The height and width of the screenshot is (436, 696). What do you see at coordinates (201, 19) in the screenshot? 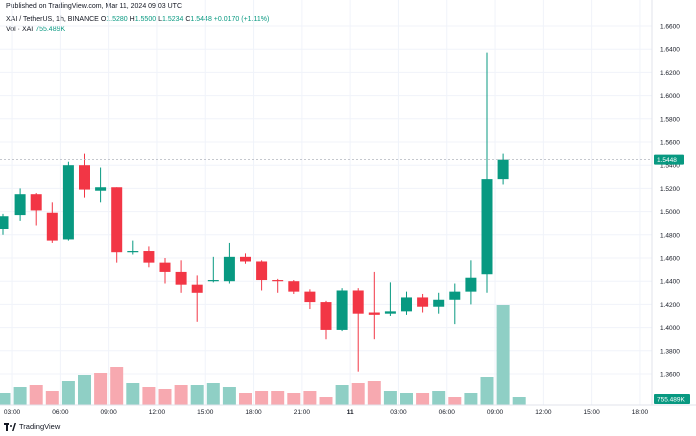
I see `close-value: 1.5448` at bounding box center [201, 19].